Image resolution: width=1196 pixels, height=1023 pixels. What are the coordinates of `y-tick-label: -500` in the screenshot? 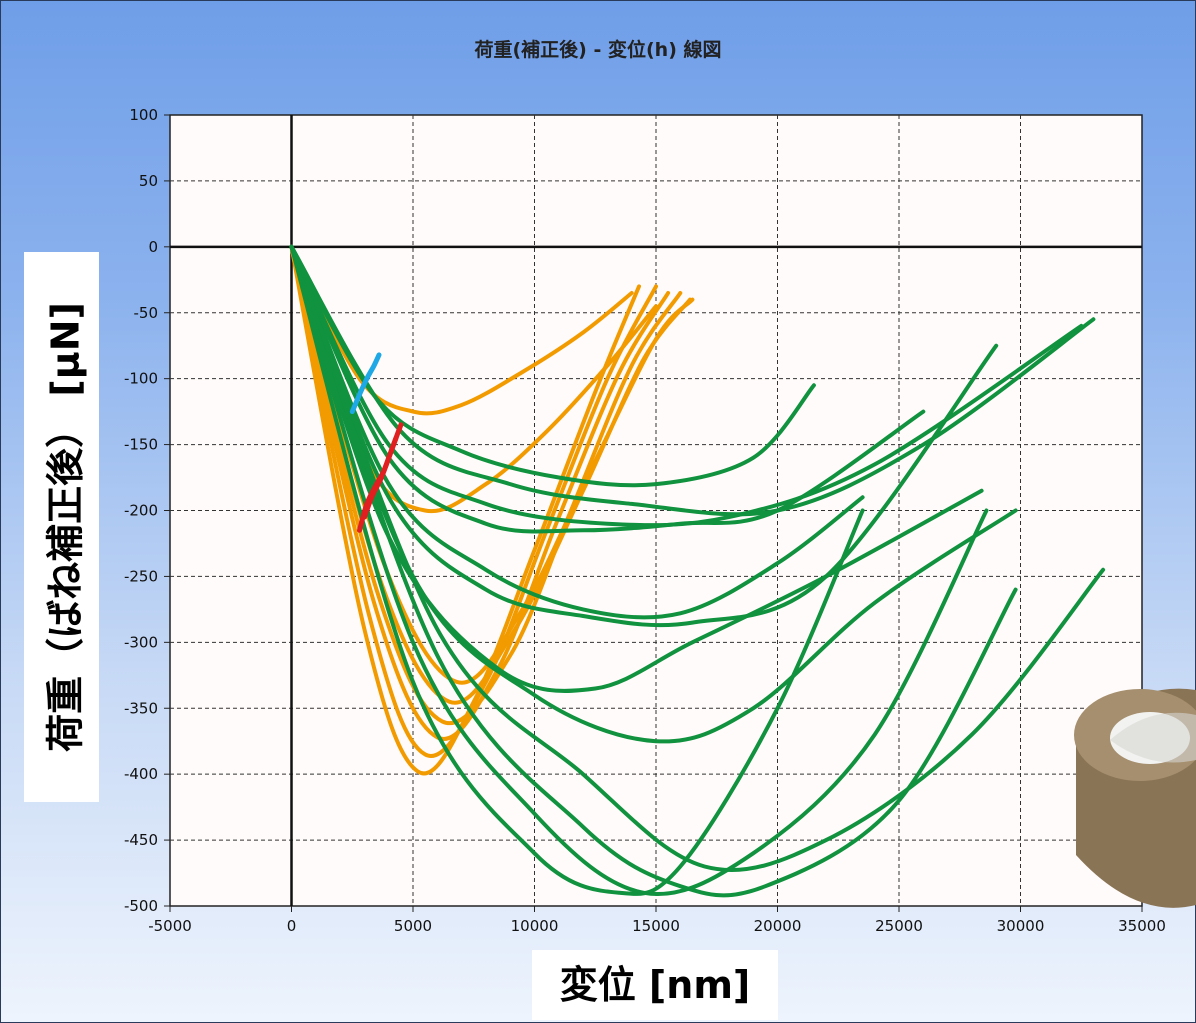 It's located at (141, 906).